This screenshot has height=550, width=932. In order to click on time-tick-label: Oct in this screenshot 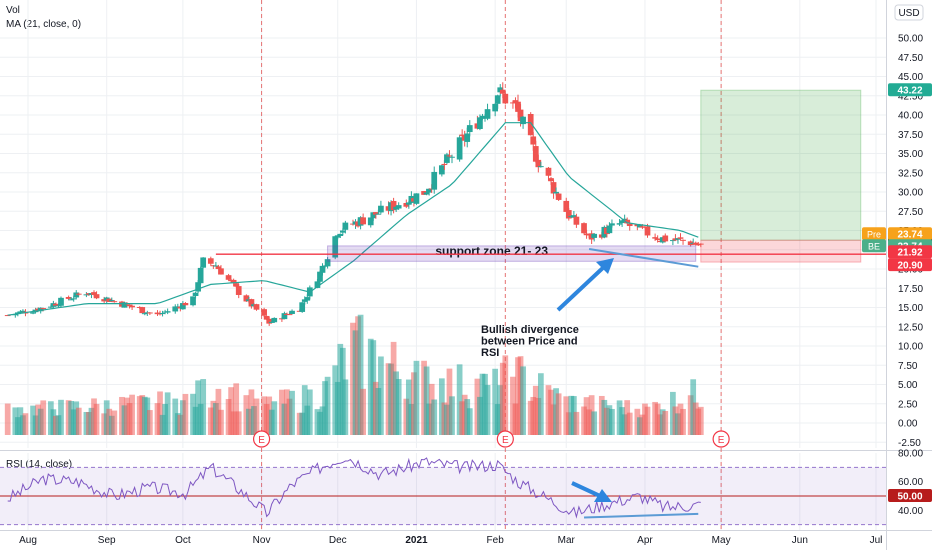, I will do `click(183, 540)`.